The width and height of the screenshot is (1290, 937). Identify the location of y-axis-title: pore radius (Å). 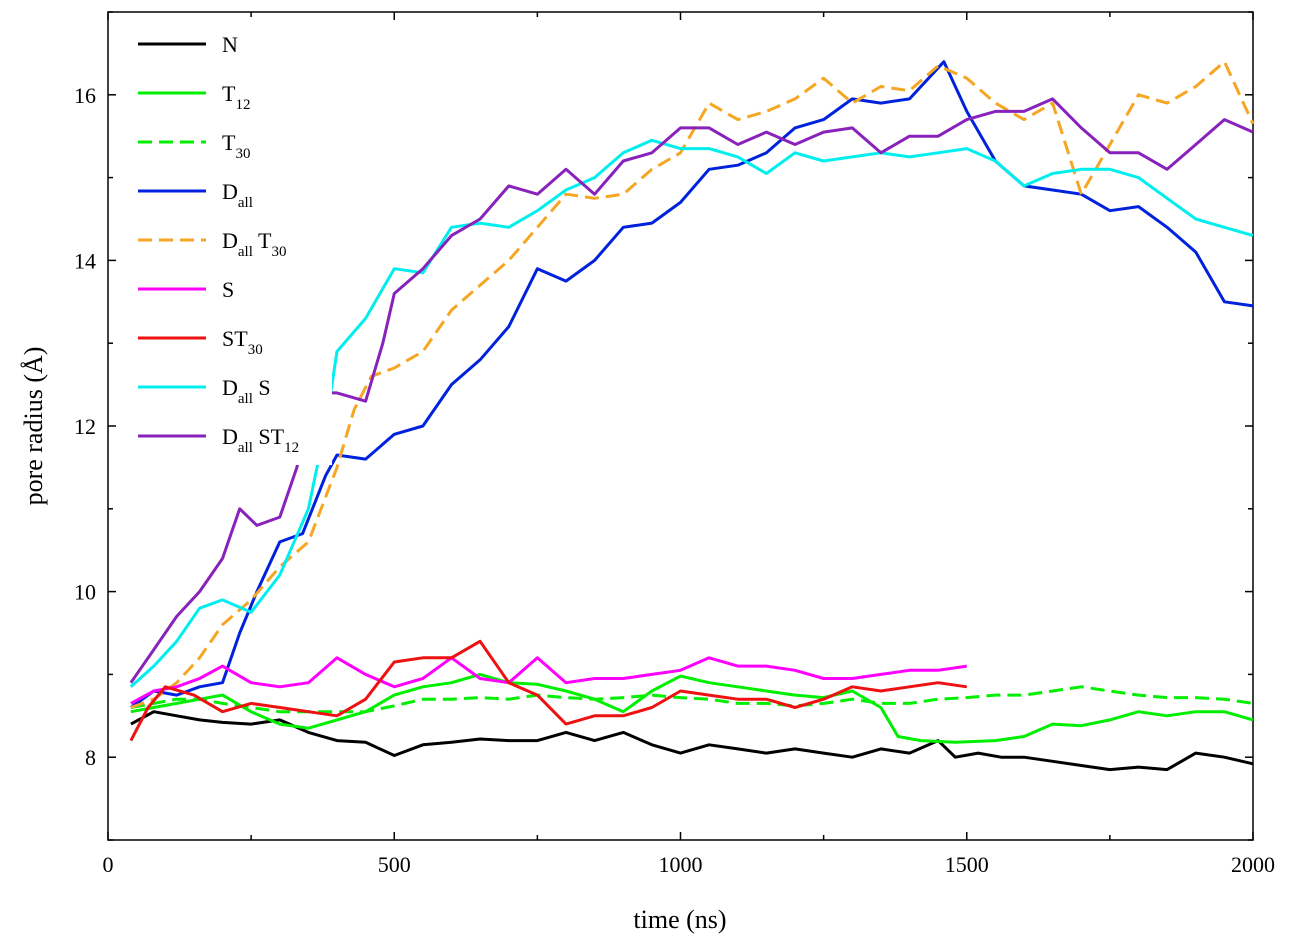
(33, 426).